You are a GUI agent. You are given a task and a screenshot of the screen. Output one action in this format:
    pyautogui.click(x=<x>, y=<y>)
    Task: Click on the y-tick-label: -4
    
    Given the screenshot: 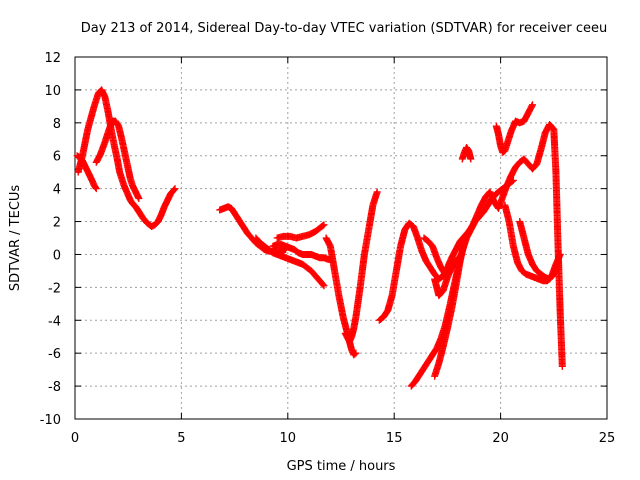 What is the action you would take?
    pyautogui.click(x=54, y=321)
    